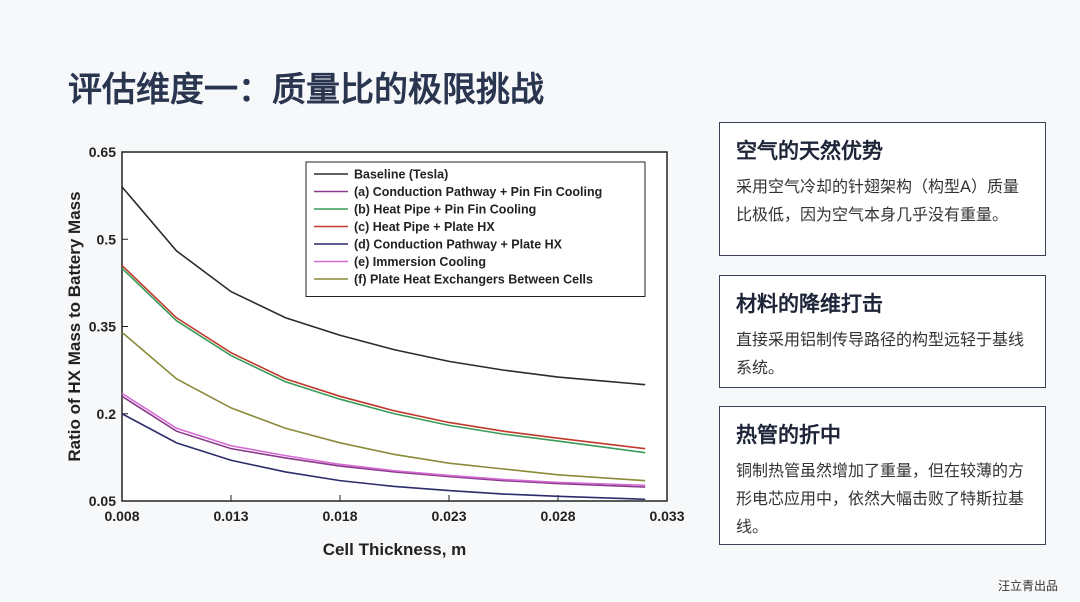 Image resolution: width=1080 pixels, height=602 pixels. What do you see at coordinates (880, 498) in the screenshot?
I see `card-body: 铜制热管虽然增加了重量，但在较薄的方形电芯应用中，依然大幅击败了特斯拉基线。` at bounding box center [880, 498].